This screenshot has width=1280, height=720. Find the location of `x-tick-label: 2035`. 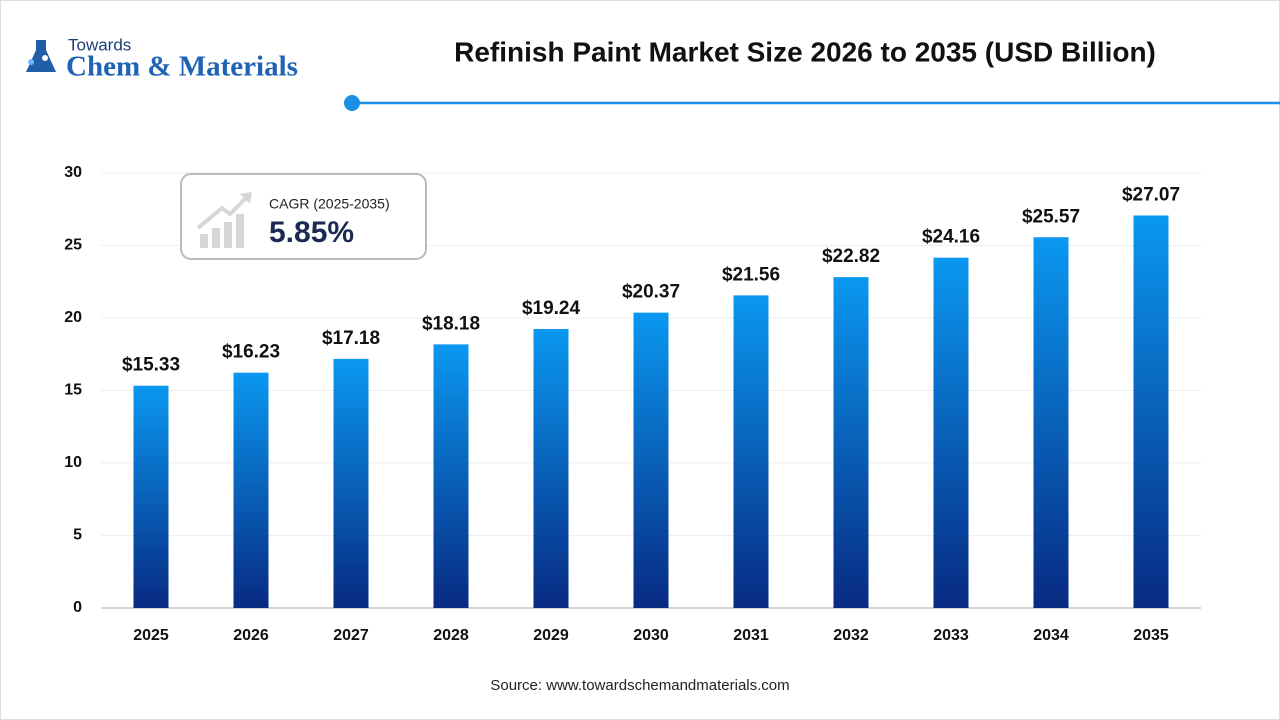

x-tick-label: 2035 is located at coordinates (1151, 635).